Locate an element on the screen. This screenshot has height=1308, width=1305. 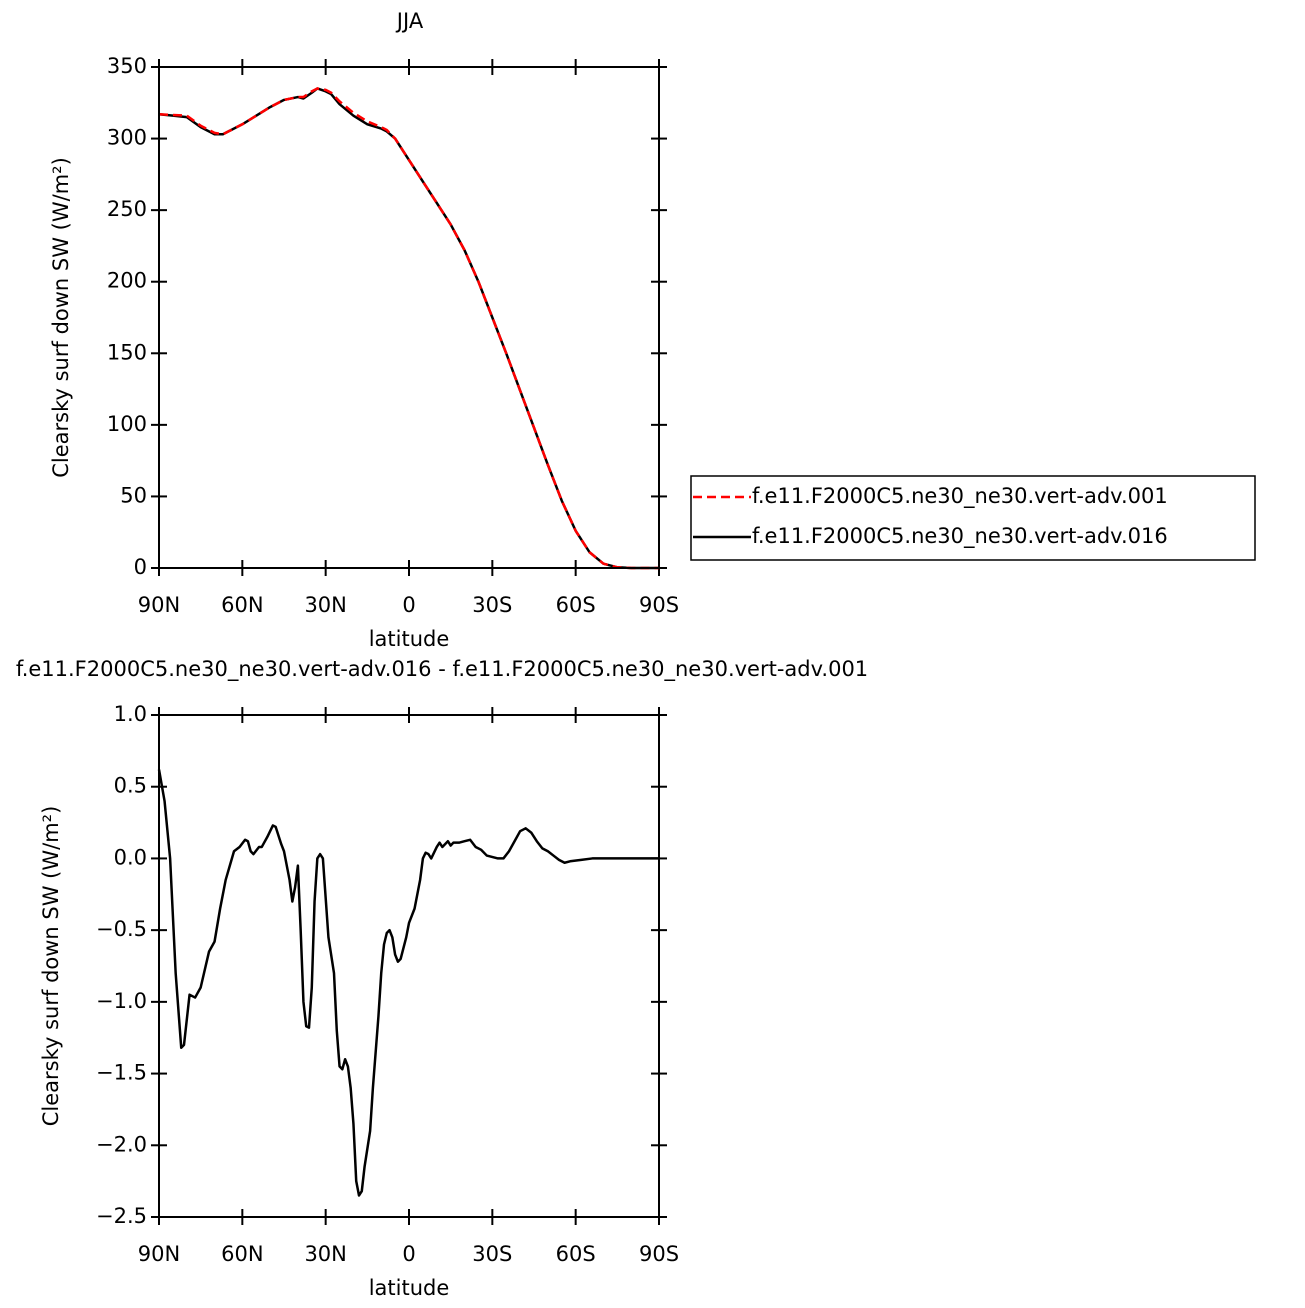
chart-title: JJA is located at coordinates (409, 21).